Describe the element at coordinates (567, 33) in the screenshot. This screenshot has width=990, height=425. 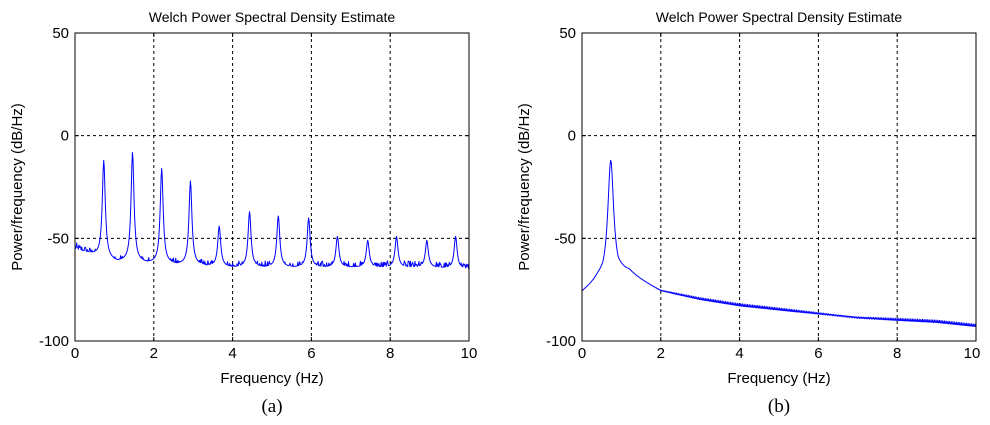
I see `panel-b-ytick-0: 50` at that location.